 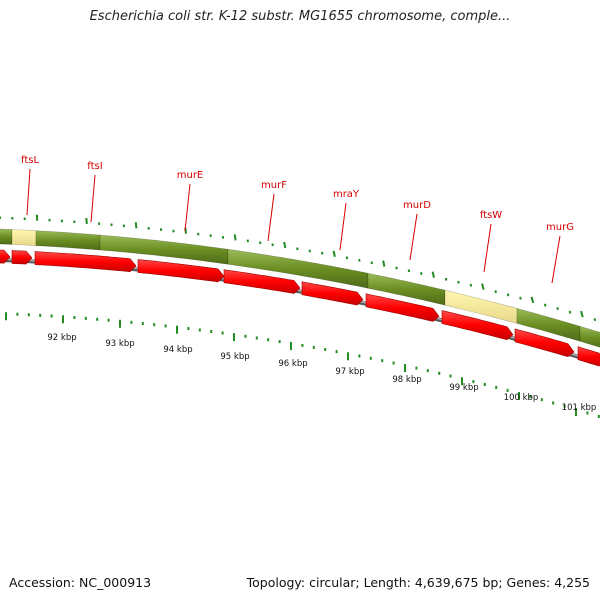 I want to click on gene-label: murF, so click(x=274, y=185).